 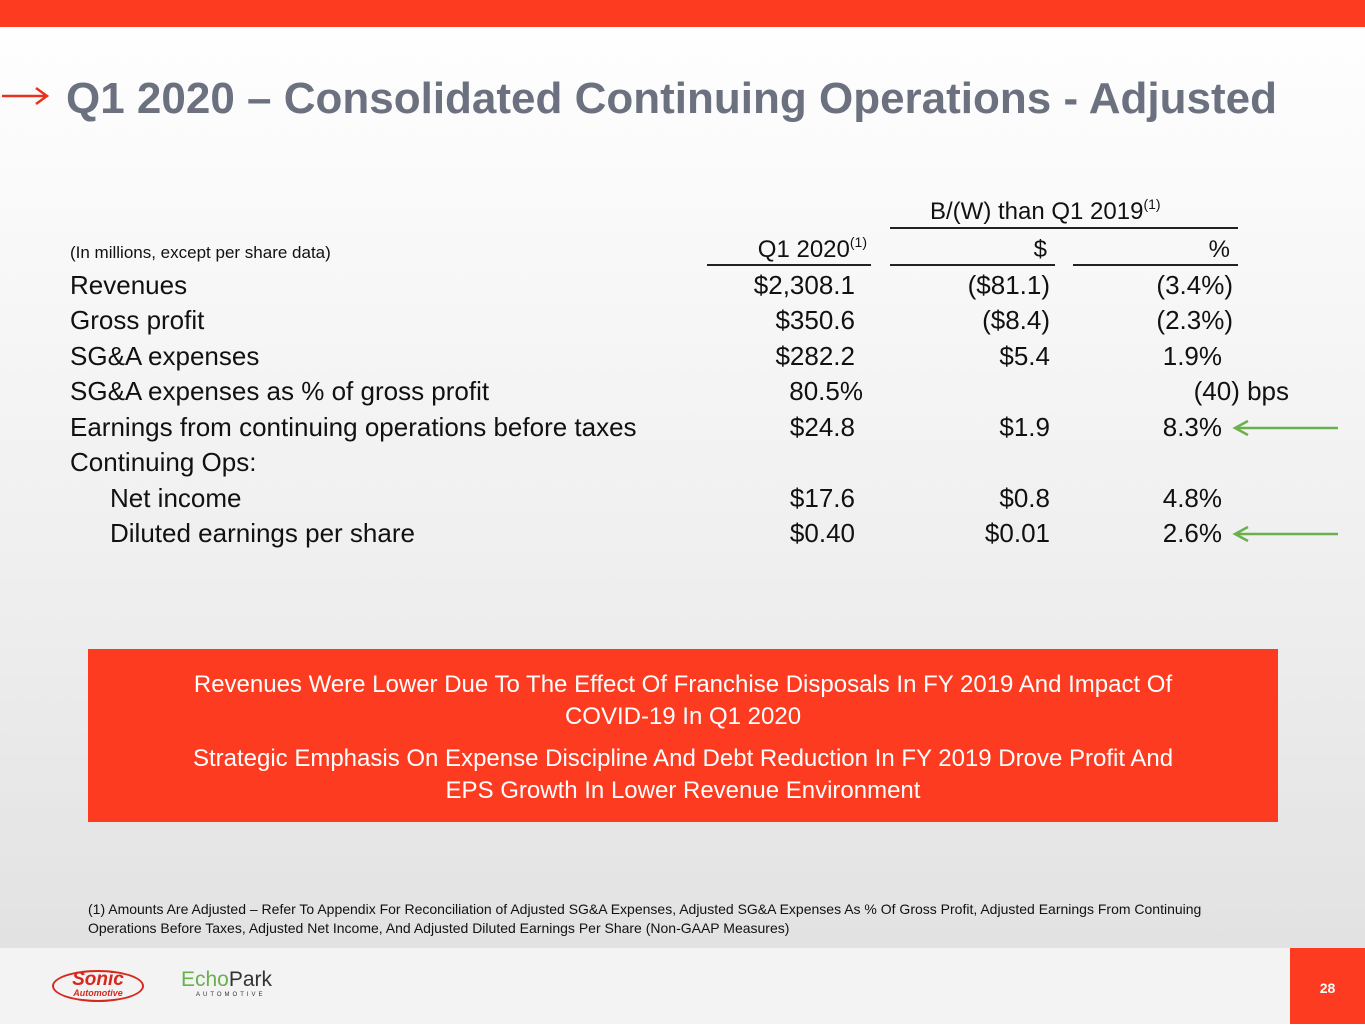 What do you see at coordinates (1040, 249) in the screenshot?
I see `col-header-dollar: $` at bounding box center [1040, 249].